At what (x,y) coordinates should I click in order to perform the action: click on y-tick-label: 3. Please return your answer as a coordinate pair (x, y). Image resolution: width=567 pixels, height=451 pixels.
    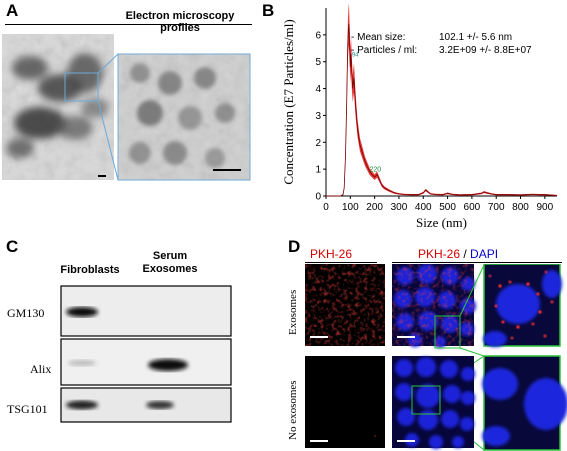
    Looking at the image, I should click on (318, 116).